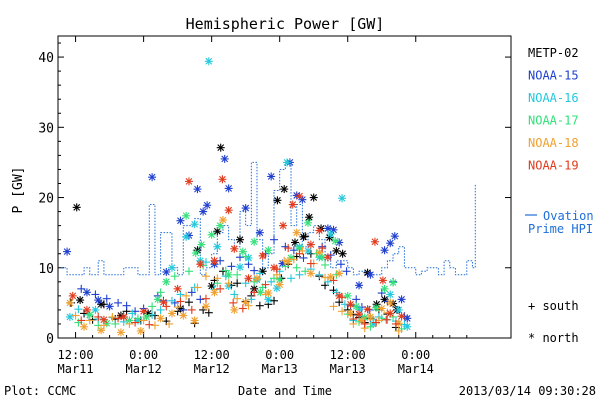 This screenshot has width=600, height=400. I want to click on x-tick-label-date: Mar14, so click(416, 369).